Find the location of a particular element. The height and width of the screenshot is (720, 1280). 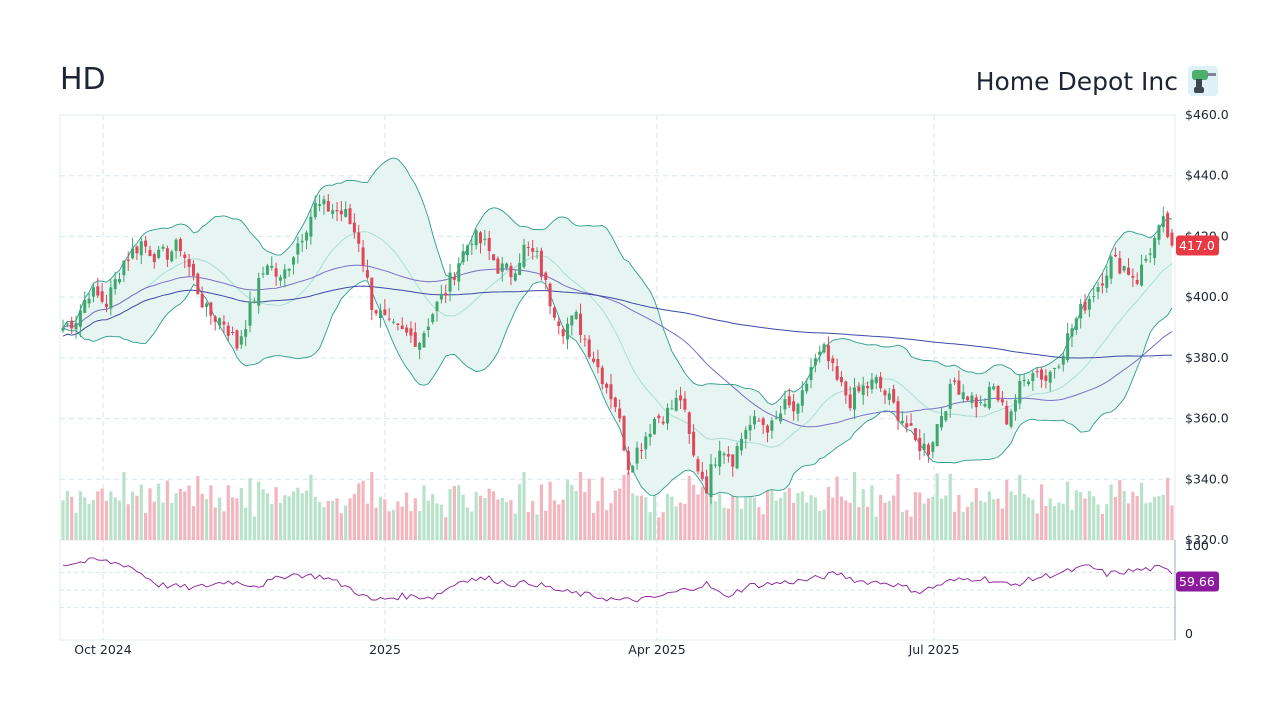

price-tick-label: $320.0 is located at coordinates (1207, 539).